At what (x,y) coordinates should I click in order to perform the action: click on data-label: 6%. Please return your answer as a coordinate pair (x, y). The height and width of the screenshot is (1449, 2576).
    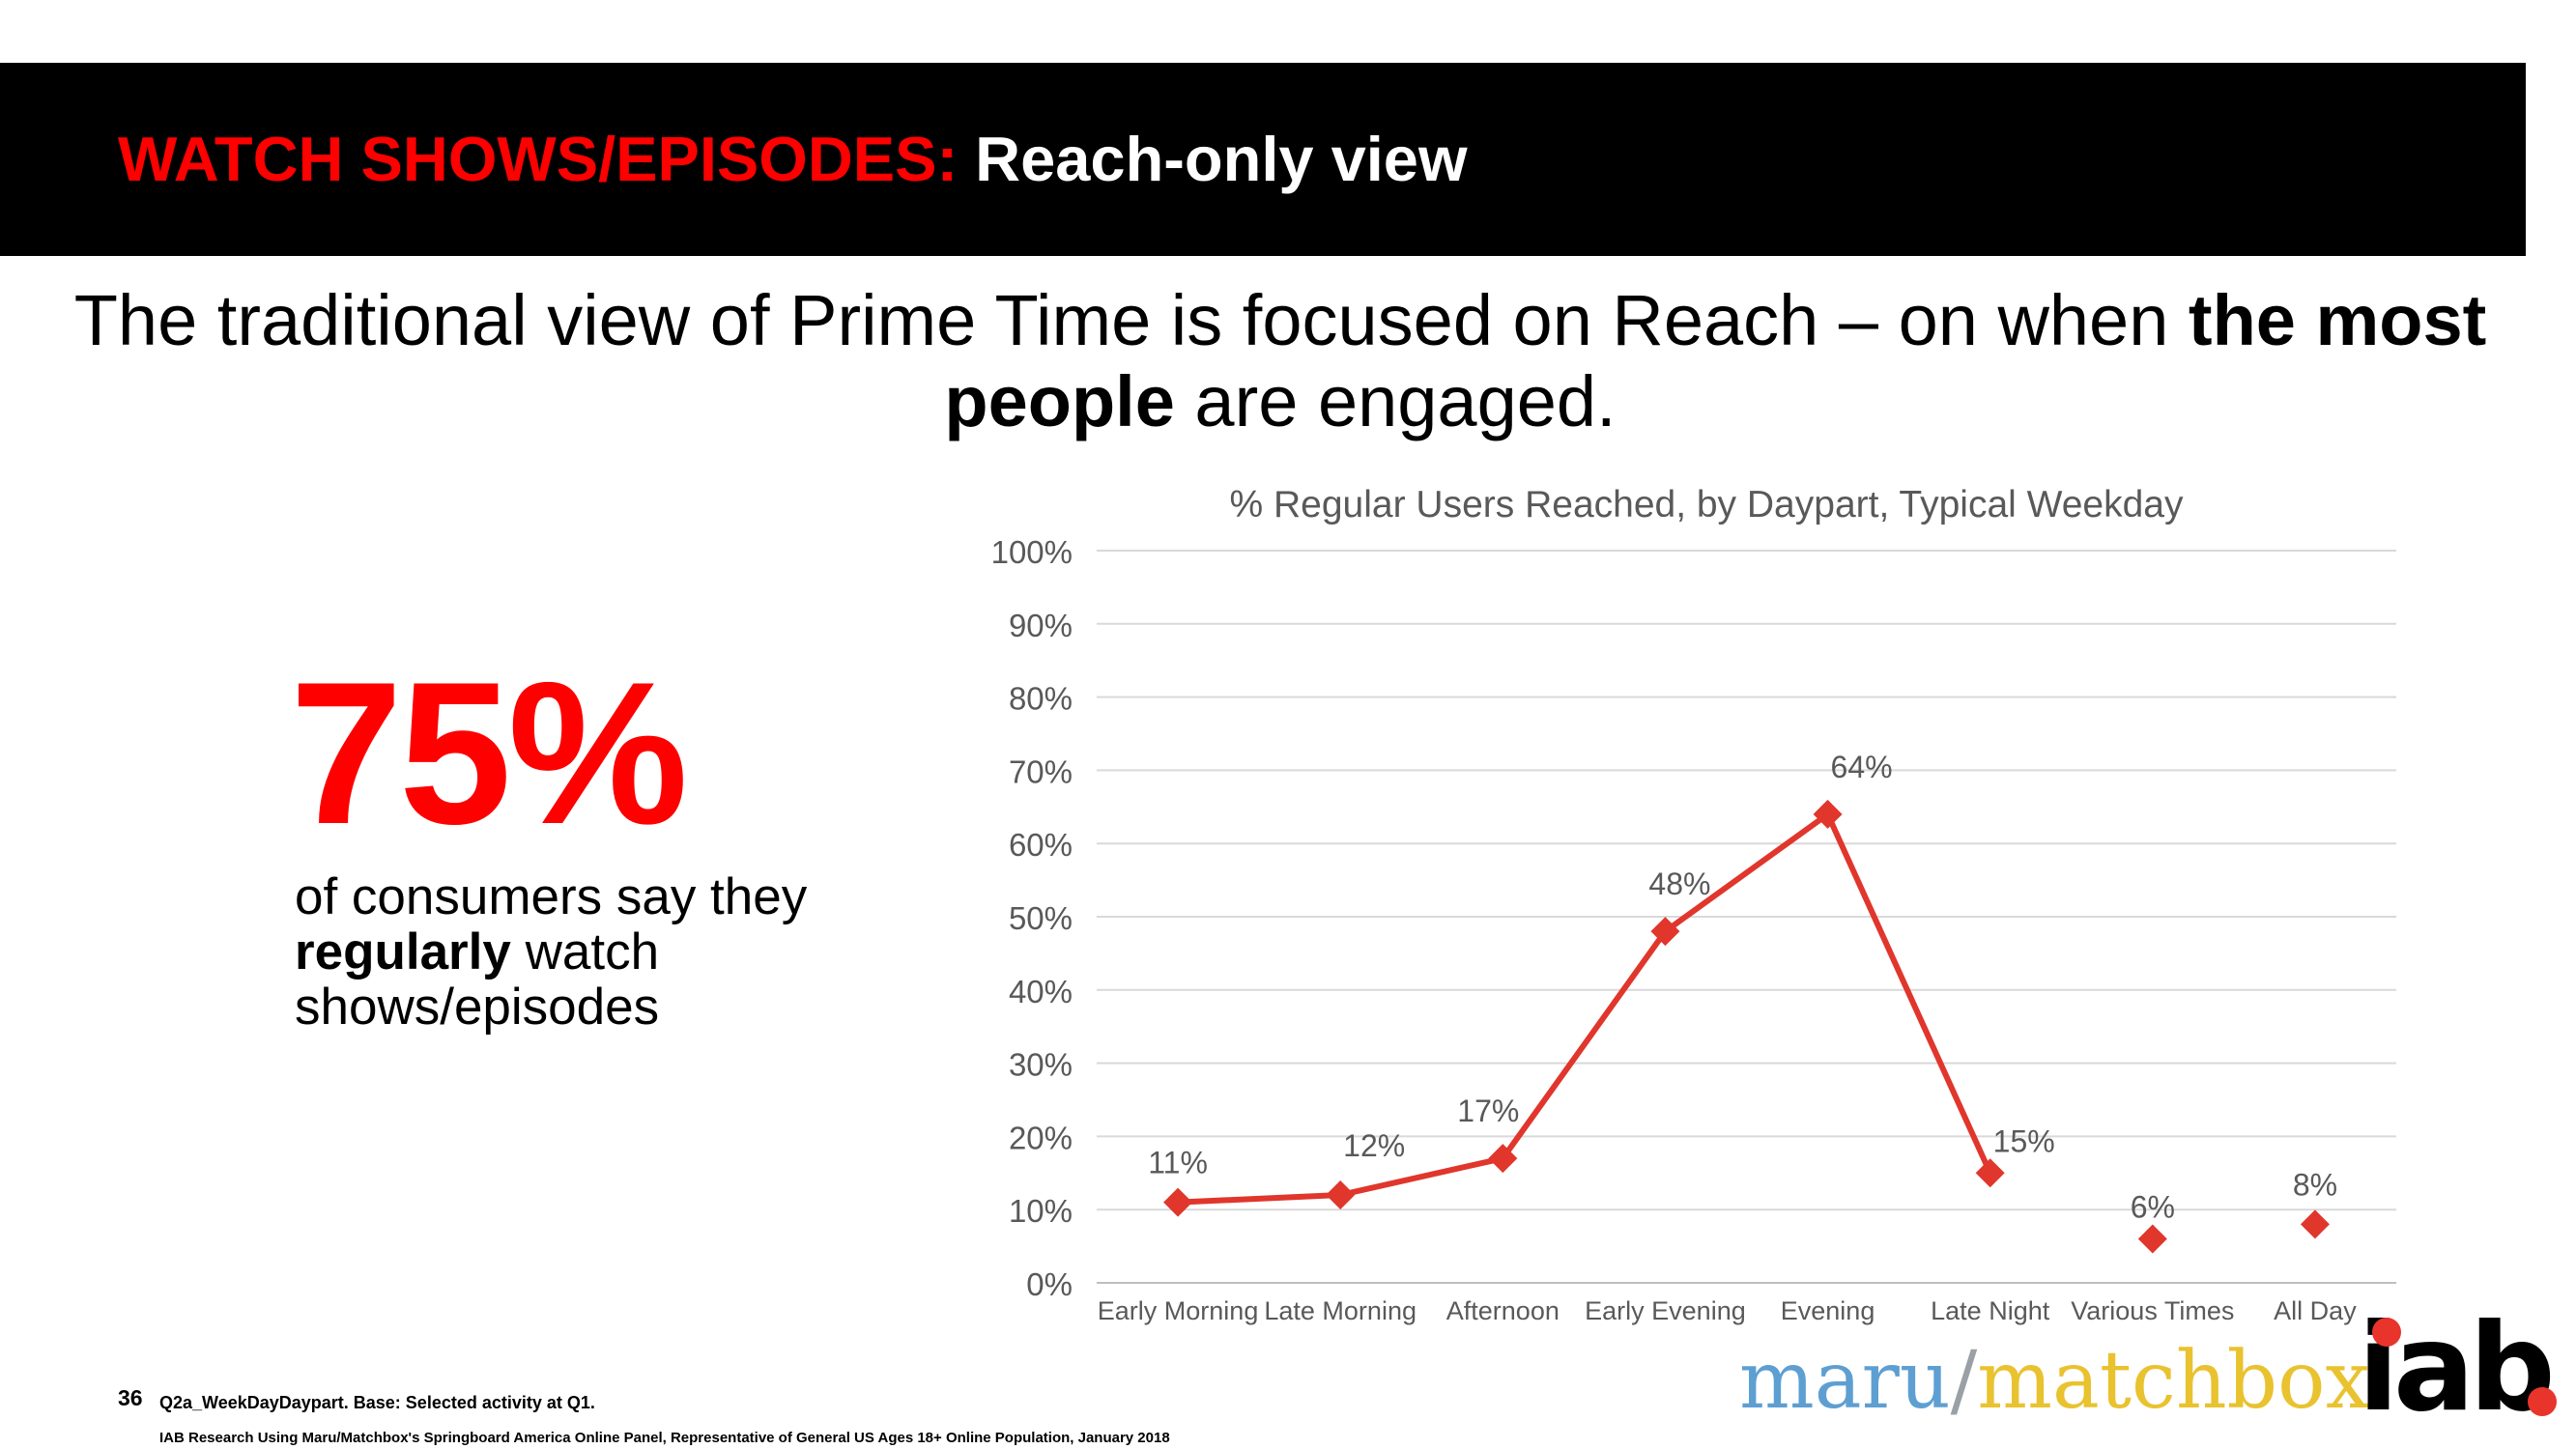
    Looking at the image, I should click on (2153, 1207).